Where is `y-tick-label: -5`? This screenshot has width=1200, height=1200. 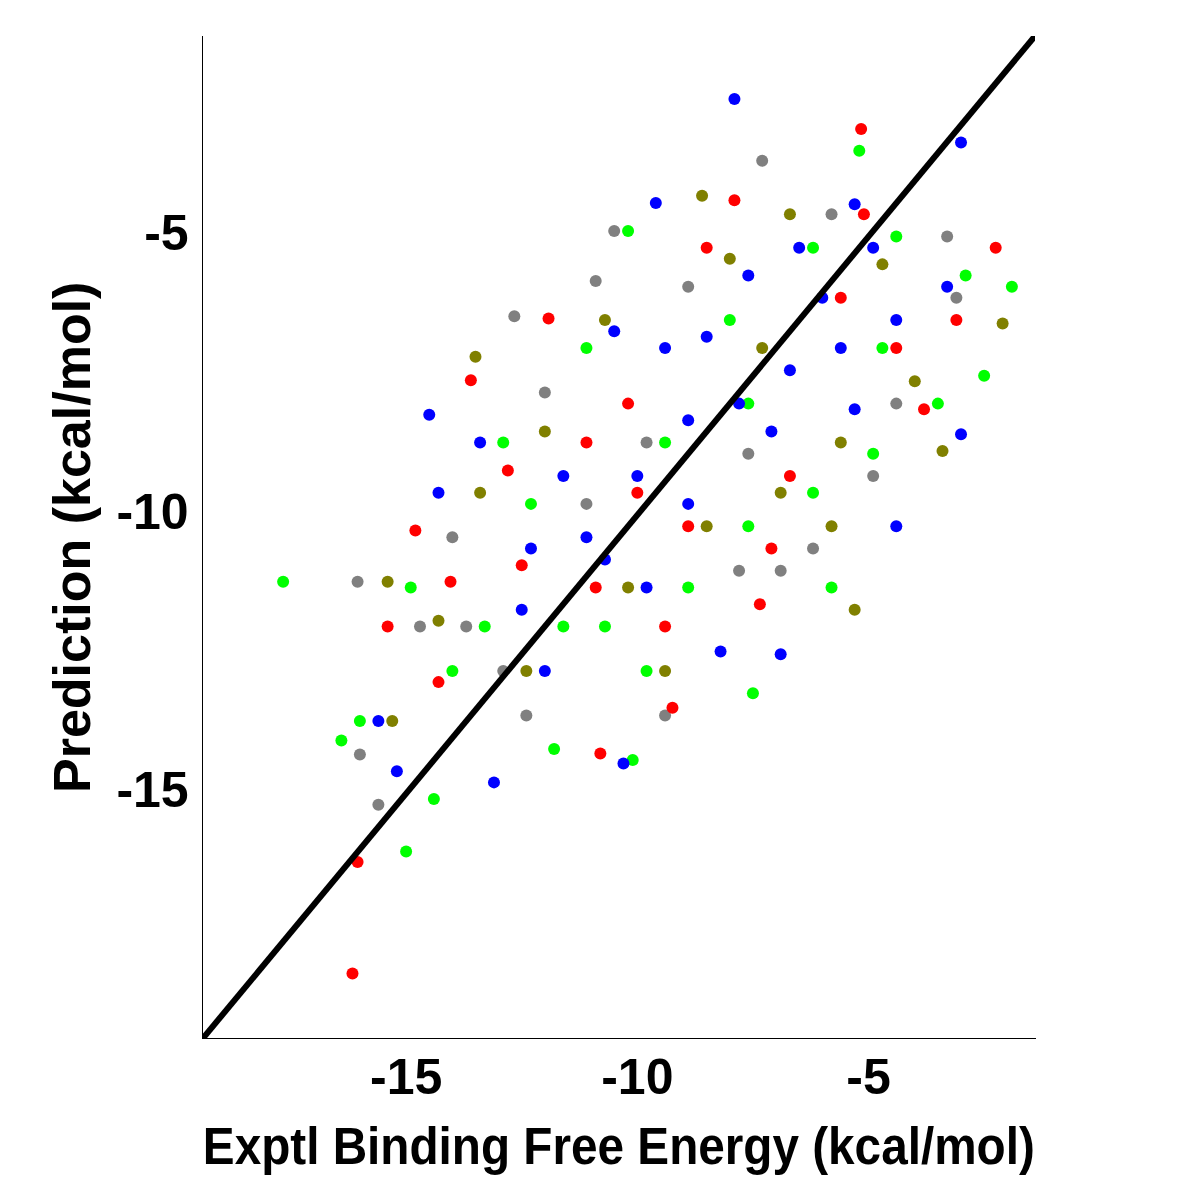 y-tick-label: -5 is located at coordinates (166, 233).